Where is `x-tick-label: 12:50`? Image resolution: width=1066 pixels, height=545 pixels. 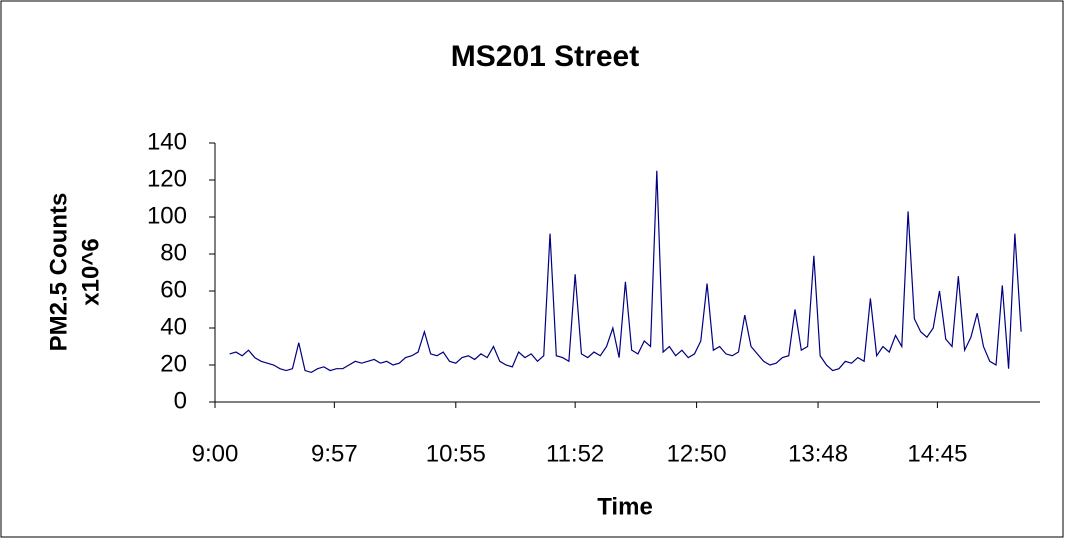 x-tick-label: 12:50 is located at coordinates (697, 453).